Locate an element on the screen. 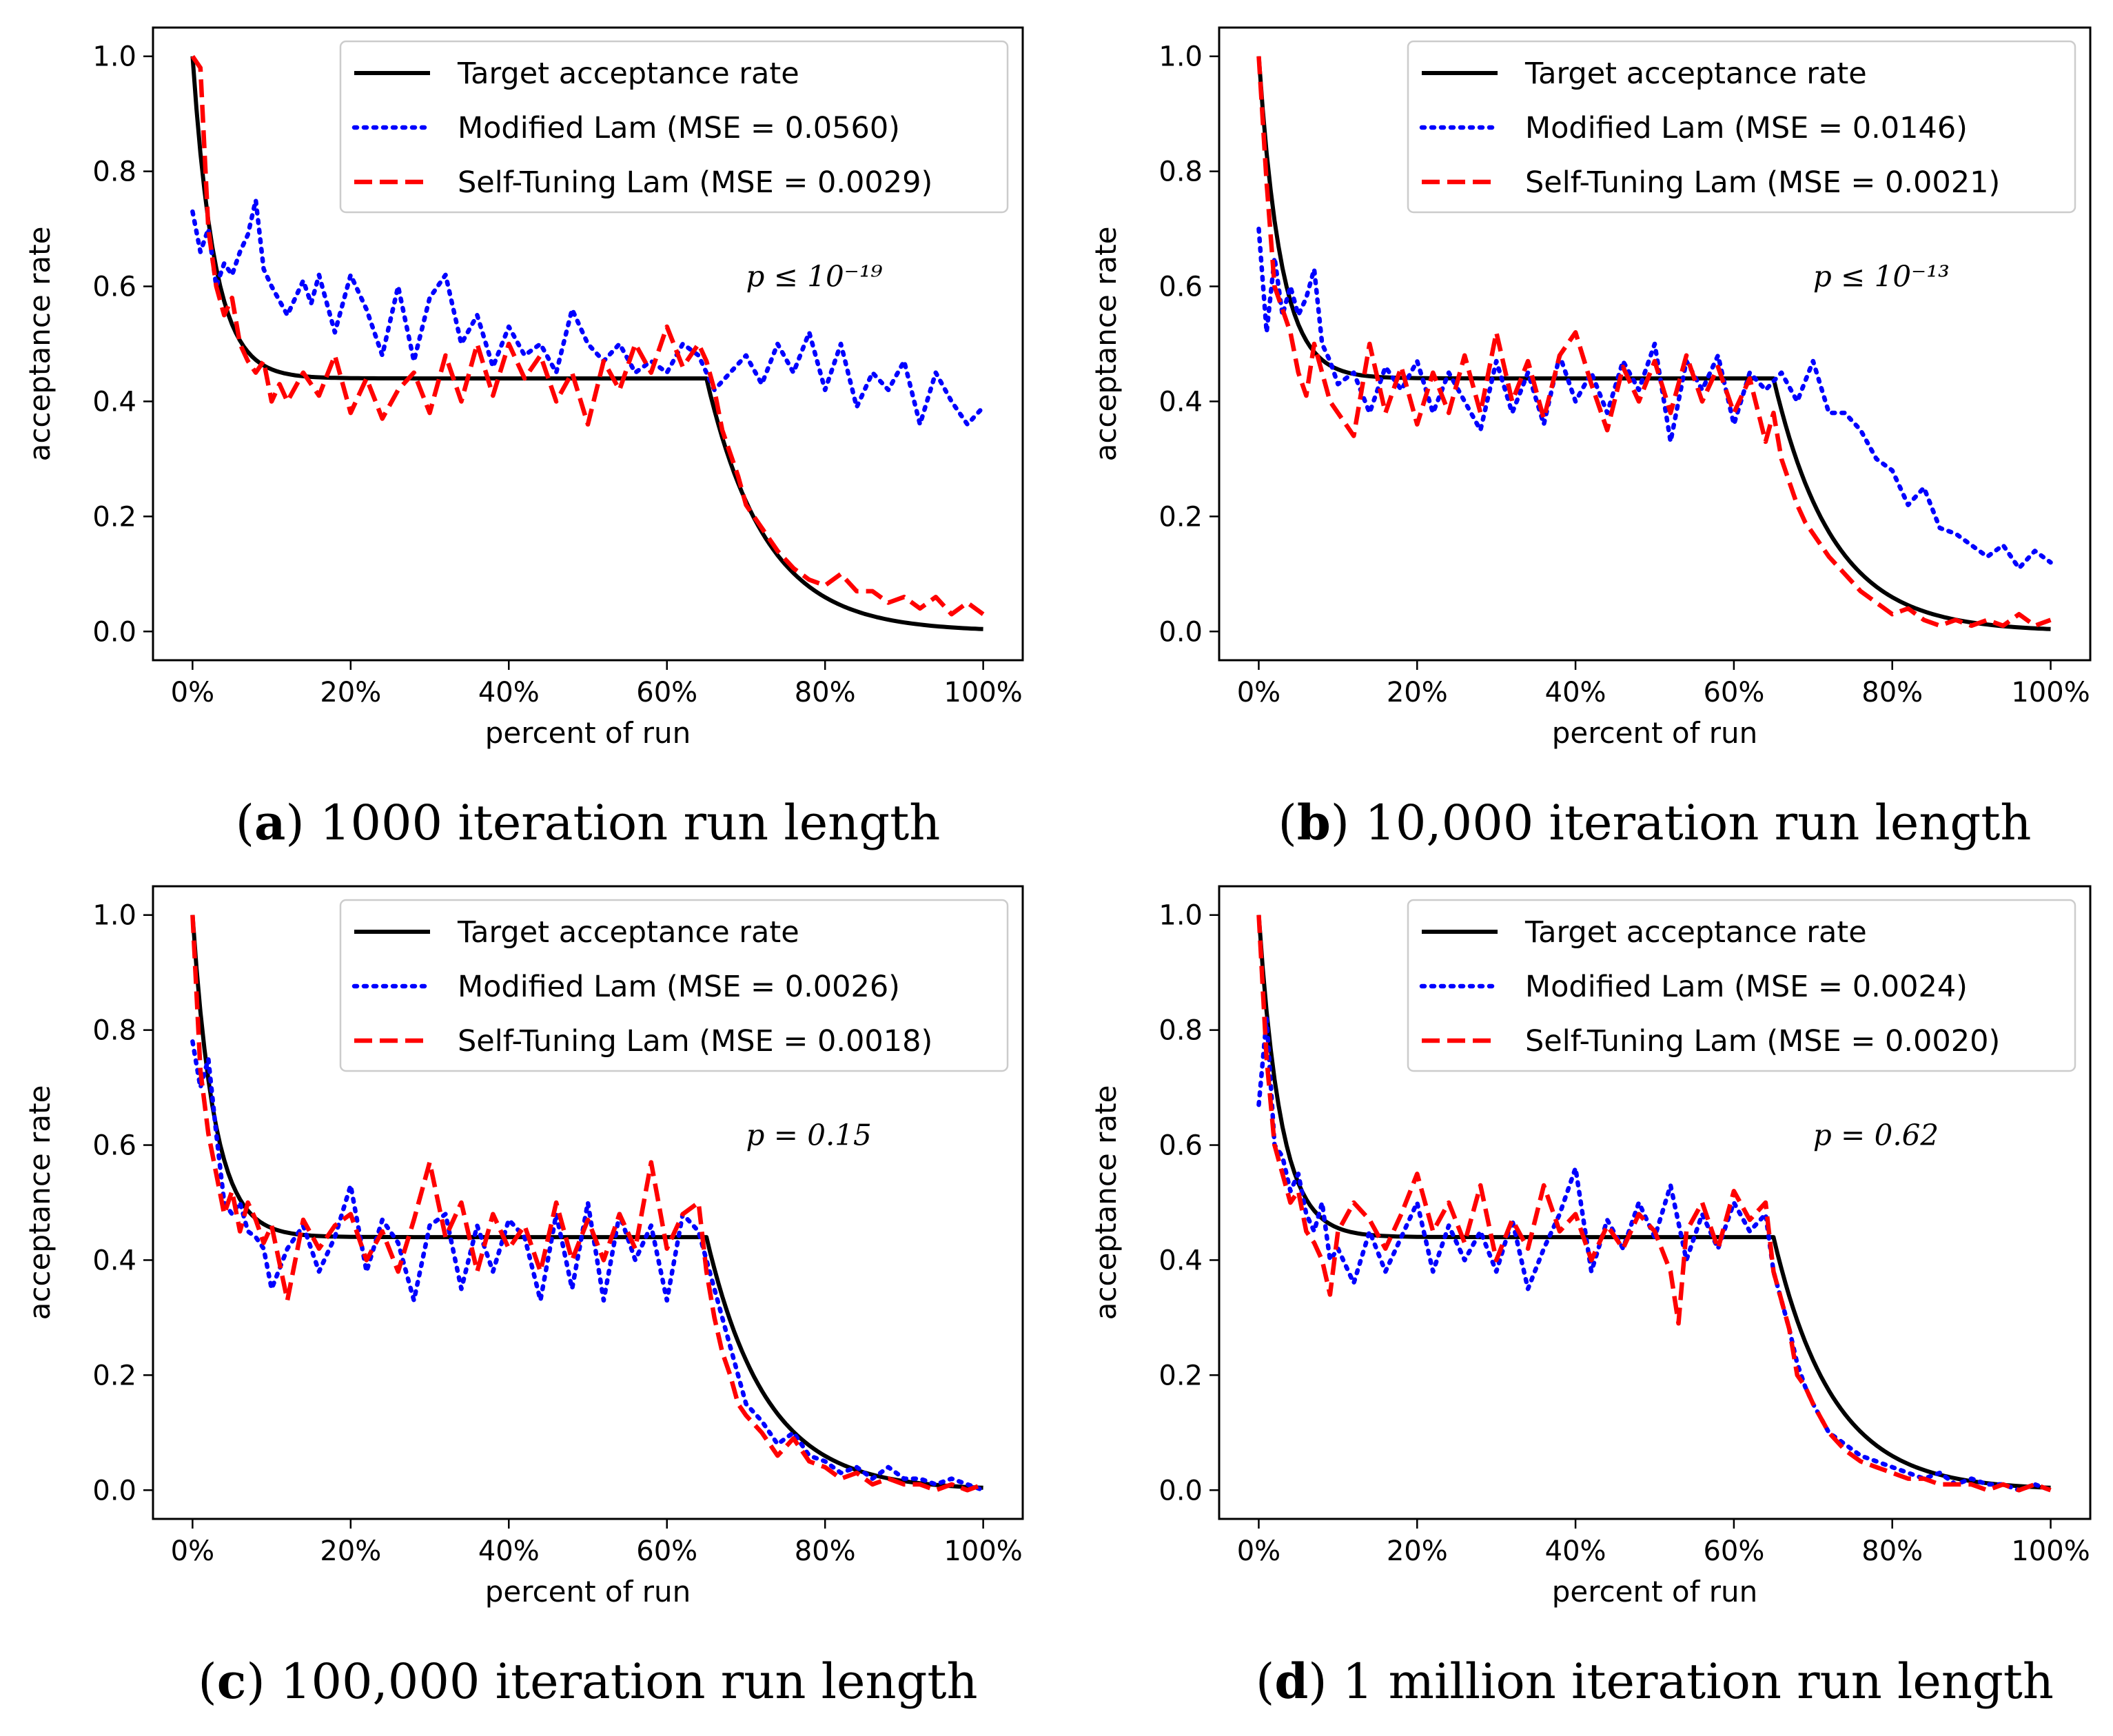  p-value-annotation: p = 0.15 is located at coordinates (808, 1135).